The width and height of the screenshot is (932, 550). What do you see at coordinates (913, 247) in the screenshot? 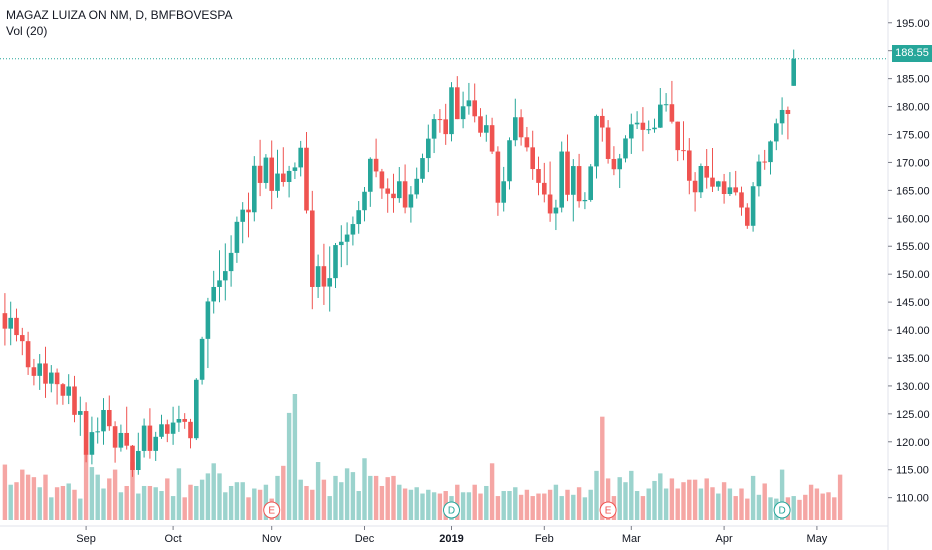
I see `y-tick-label: 155.00` at bounding box center [913, 247].